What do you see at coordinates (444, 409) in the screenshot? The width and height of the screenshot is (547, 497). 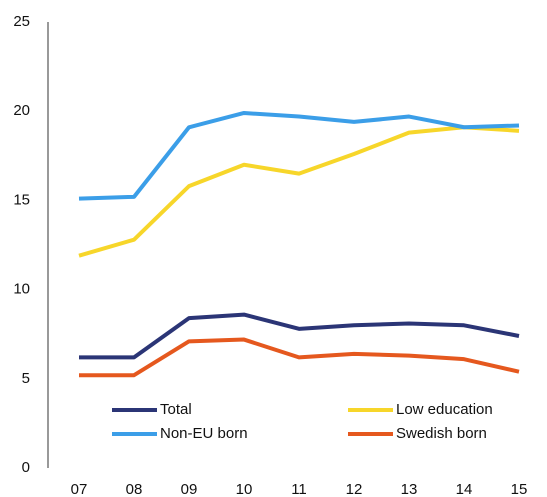 I see `legend-label: Low education` at bounding box center [444, 409].